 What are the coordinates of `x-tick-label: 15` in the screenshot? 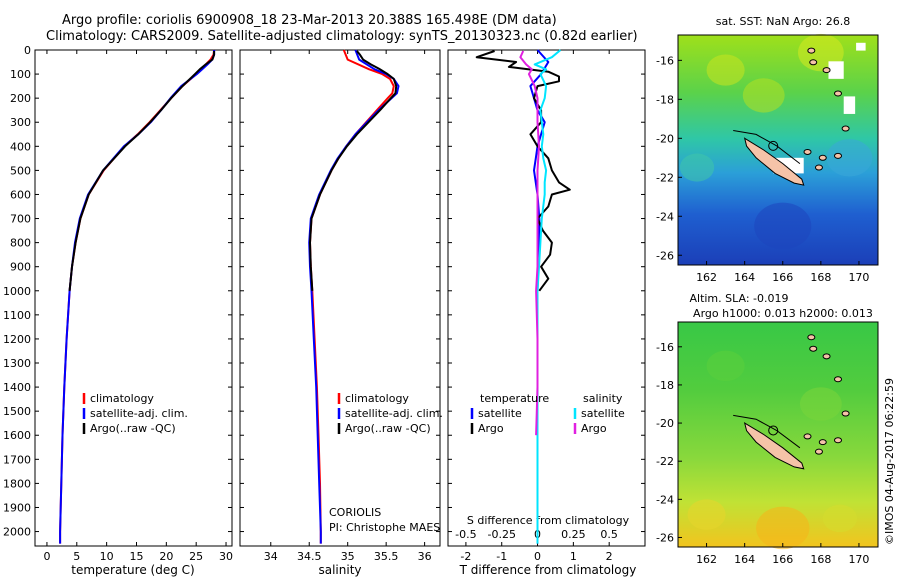 It's located at (136, 556).